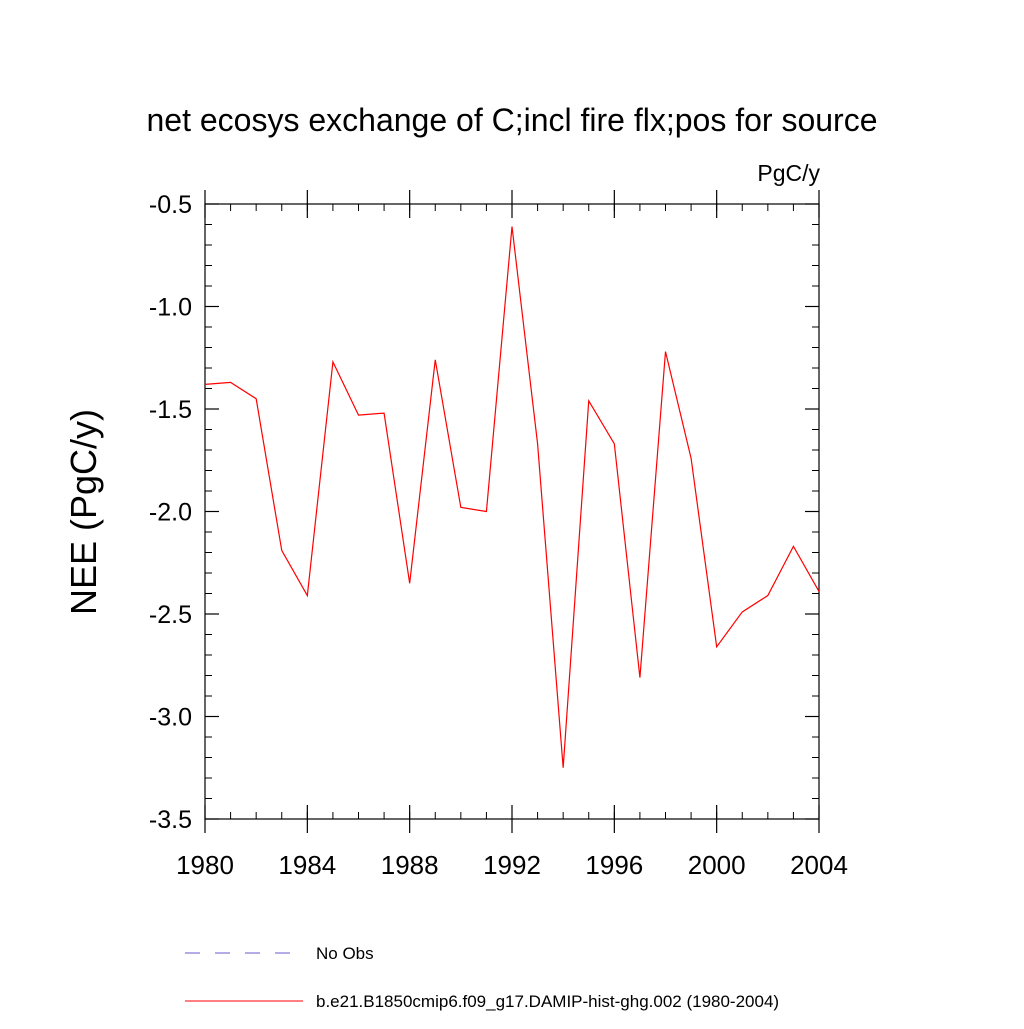 This screenshot has width=1024, height=1029. I want to click on x-tick-label: 1996, so click(614, 865).